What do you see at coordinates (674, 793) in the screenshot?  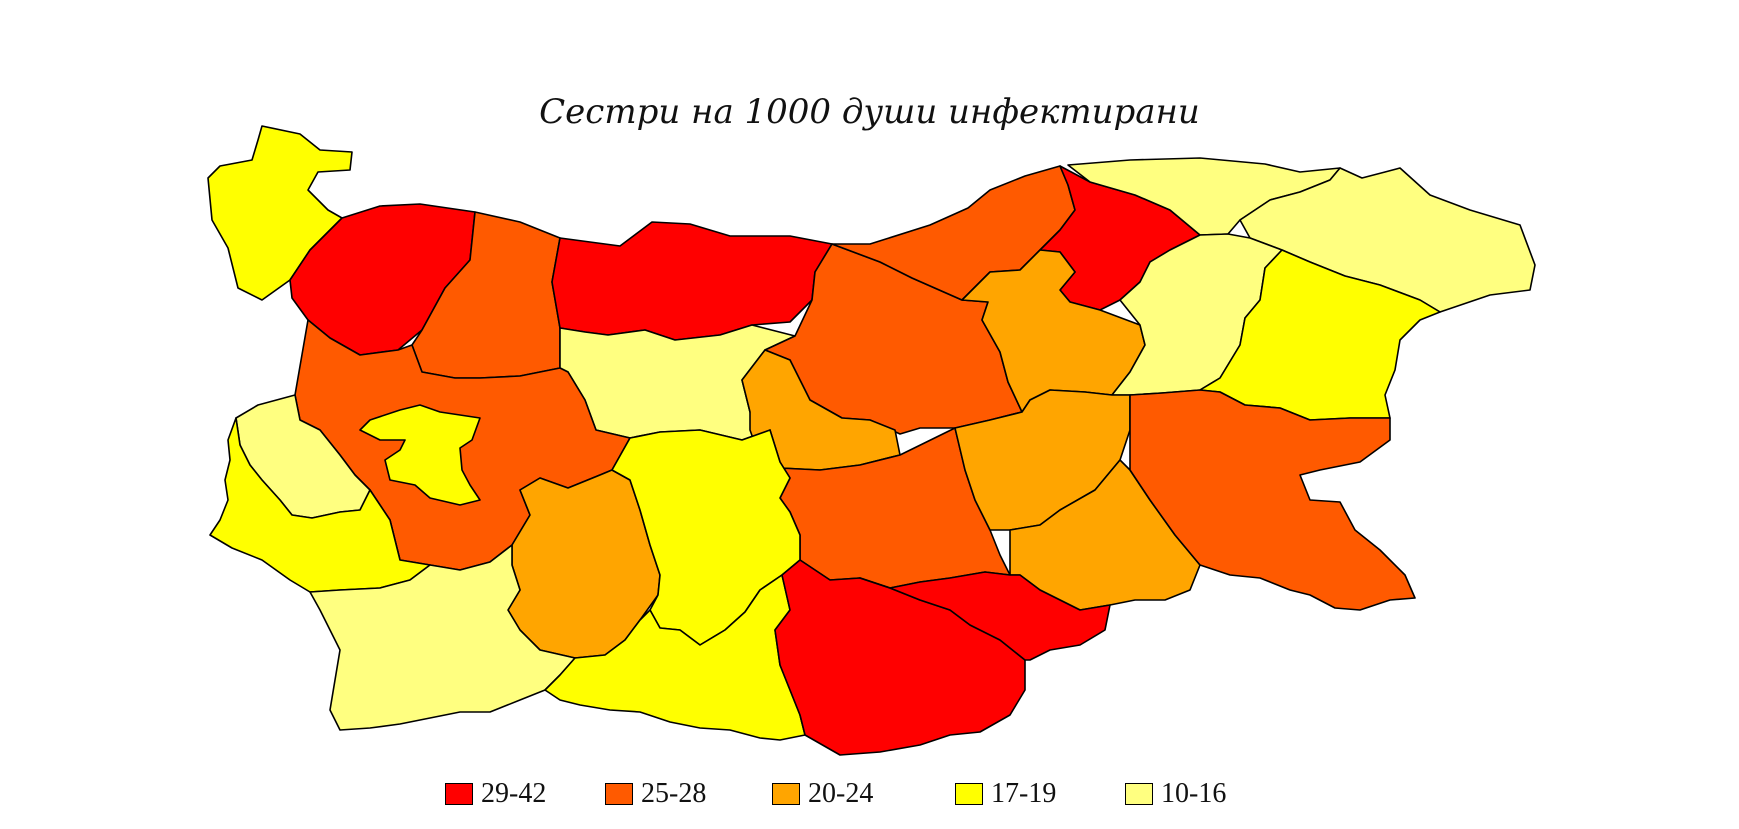 I see `legend-label: 25-28` at bounding box center [674, 793].